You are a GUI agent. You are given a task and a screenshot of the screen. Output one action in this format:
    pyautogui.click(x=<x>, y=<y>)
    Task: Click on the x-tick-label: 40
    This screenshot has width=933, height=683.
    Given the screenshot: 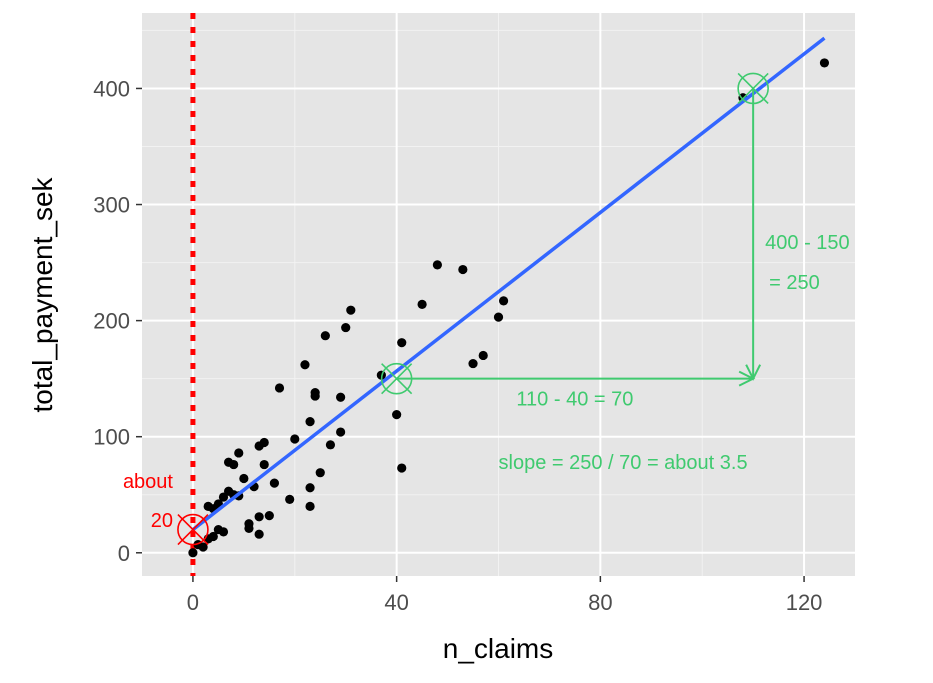 What is the action you would take?
    pyautogui.click(x=396, y=602)
    